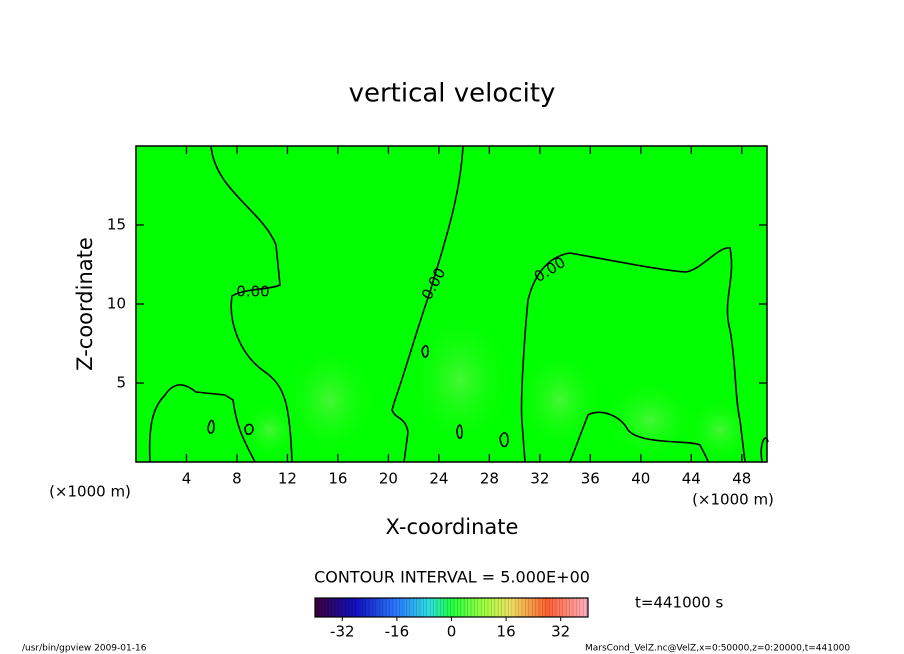 The height and width of the screenshot is (654, 904). Describe the element at coordinates (679, 603) in the screenshot. I see `time-label: t=441000 s` at that location.